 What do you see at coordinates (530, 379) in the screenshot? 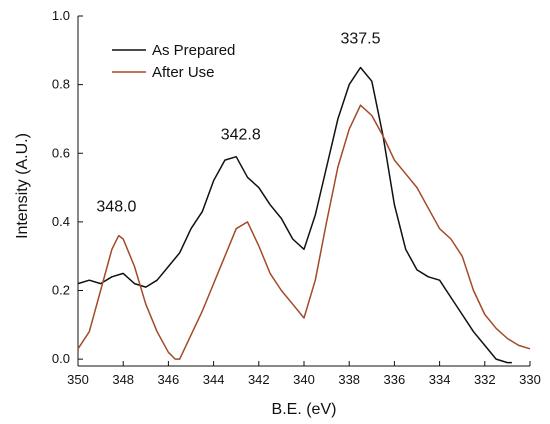
I see `x-tick-label: 330` at bounding box center [530, 379].